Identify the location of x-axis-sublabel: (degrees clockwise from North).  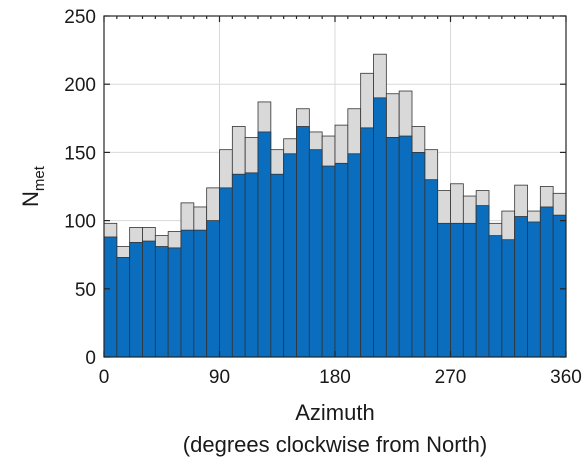
(335, 444).